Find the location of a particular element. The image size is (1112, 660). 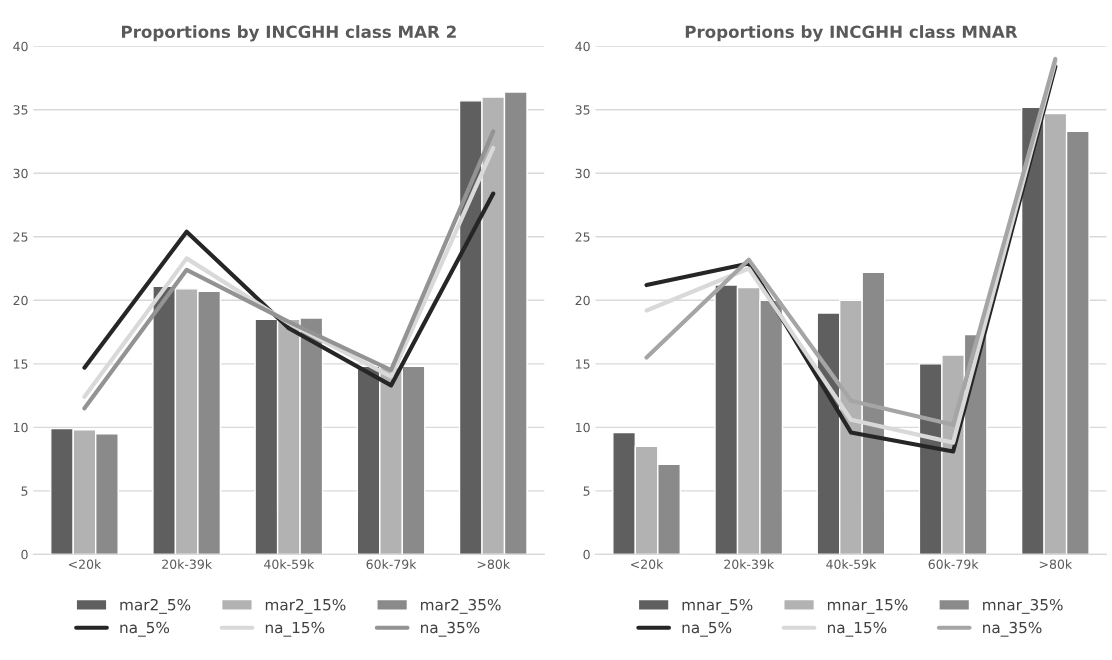

chart-title: Proportions by INCGHH class MAR 2 is located at coordinates (289, 33).